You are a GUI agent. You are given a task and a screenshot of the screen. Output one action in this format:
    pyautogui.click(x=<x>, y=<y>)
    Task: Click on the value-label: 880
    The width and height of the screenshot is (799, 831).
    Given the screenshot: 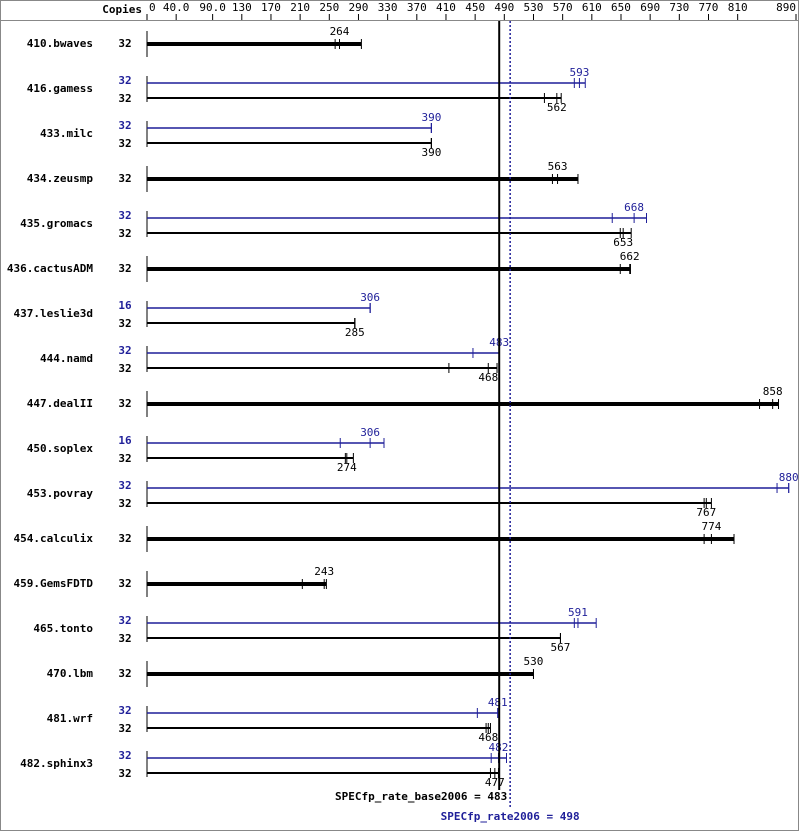 What is the action you would take?
    pyautogui.click(x=789, y=477)
    